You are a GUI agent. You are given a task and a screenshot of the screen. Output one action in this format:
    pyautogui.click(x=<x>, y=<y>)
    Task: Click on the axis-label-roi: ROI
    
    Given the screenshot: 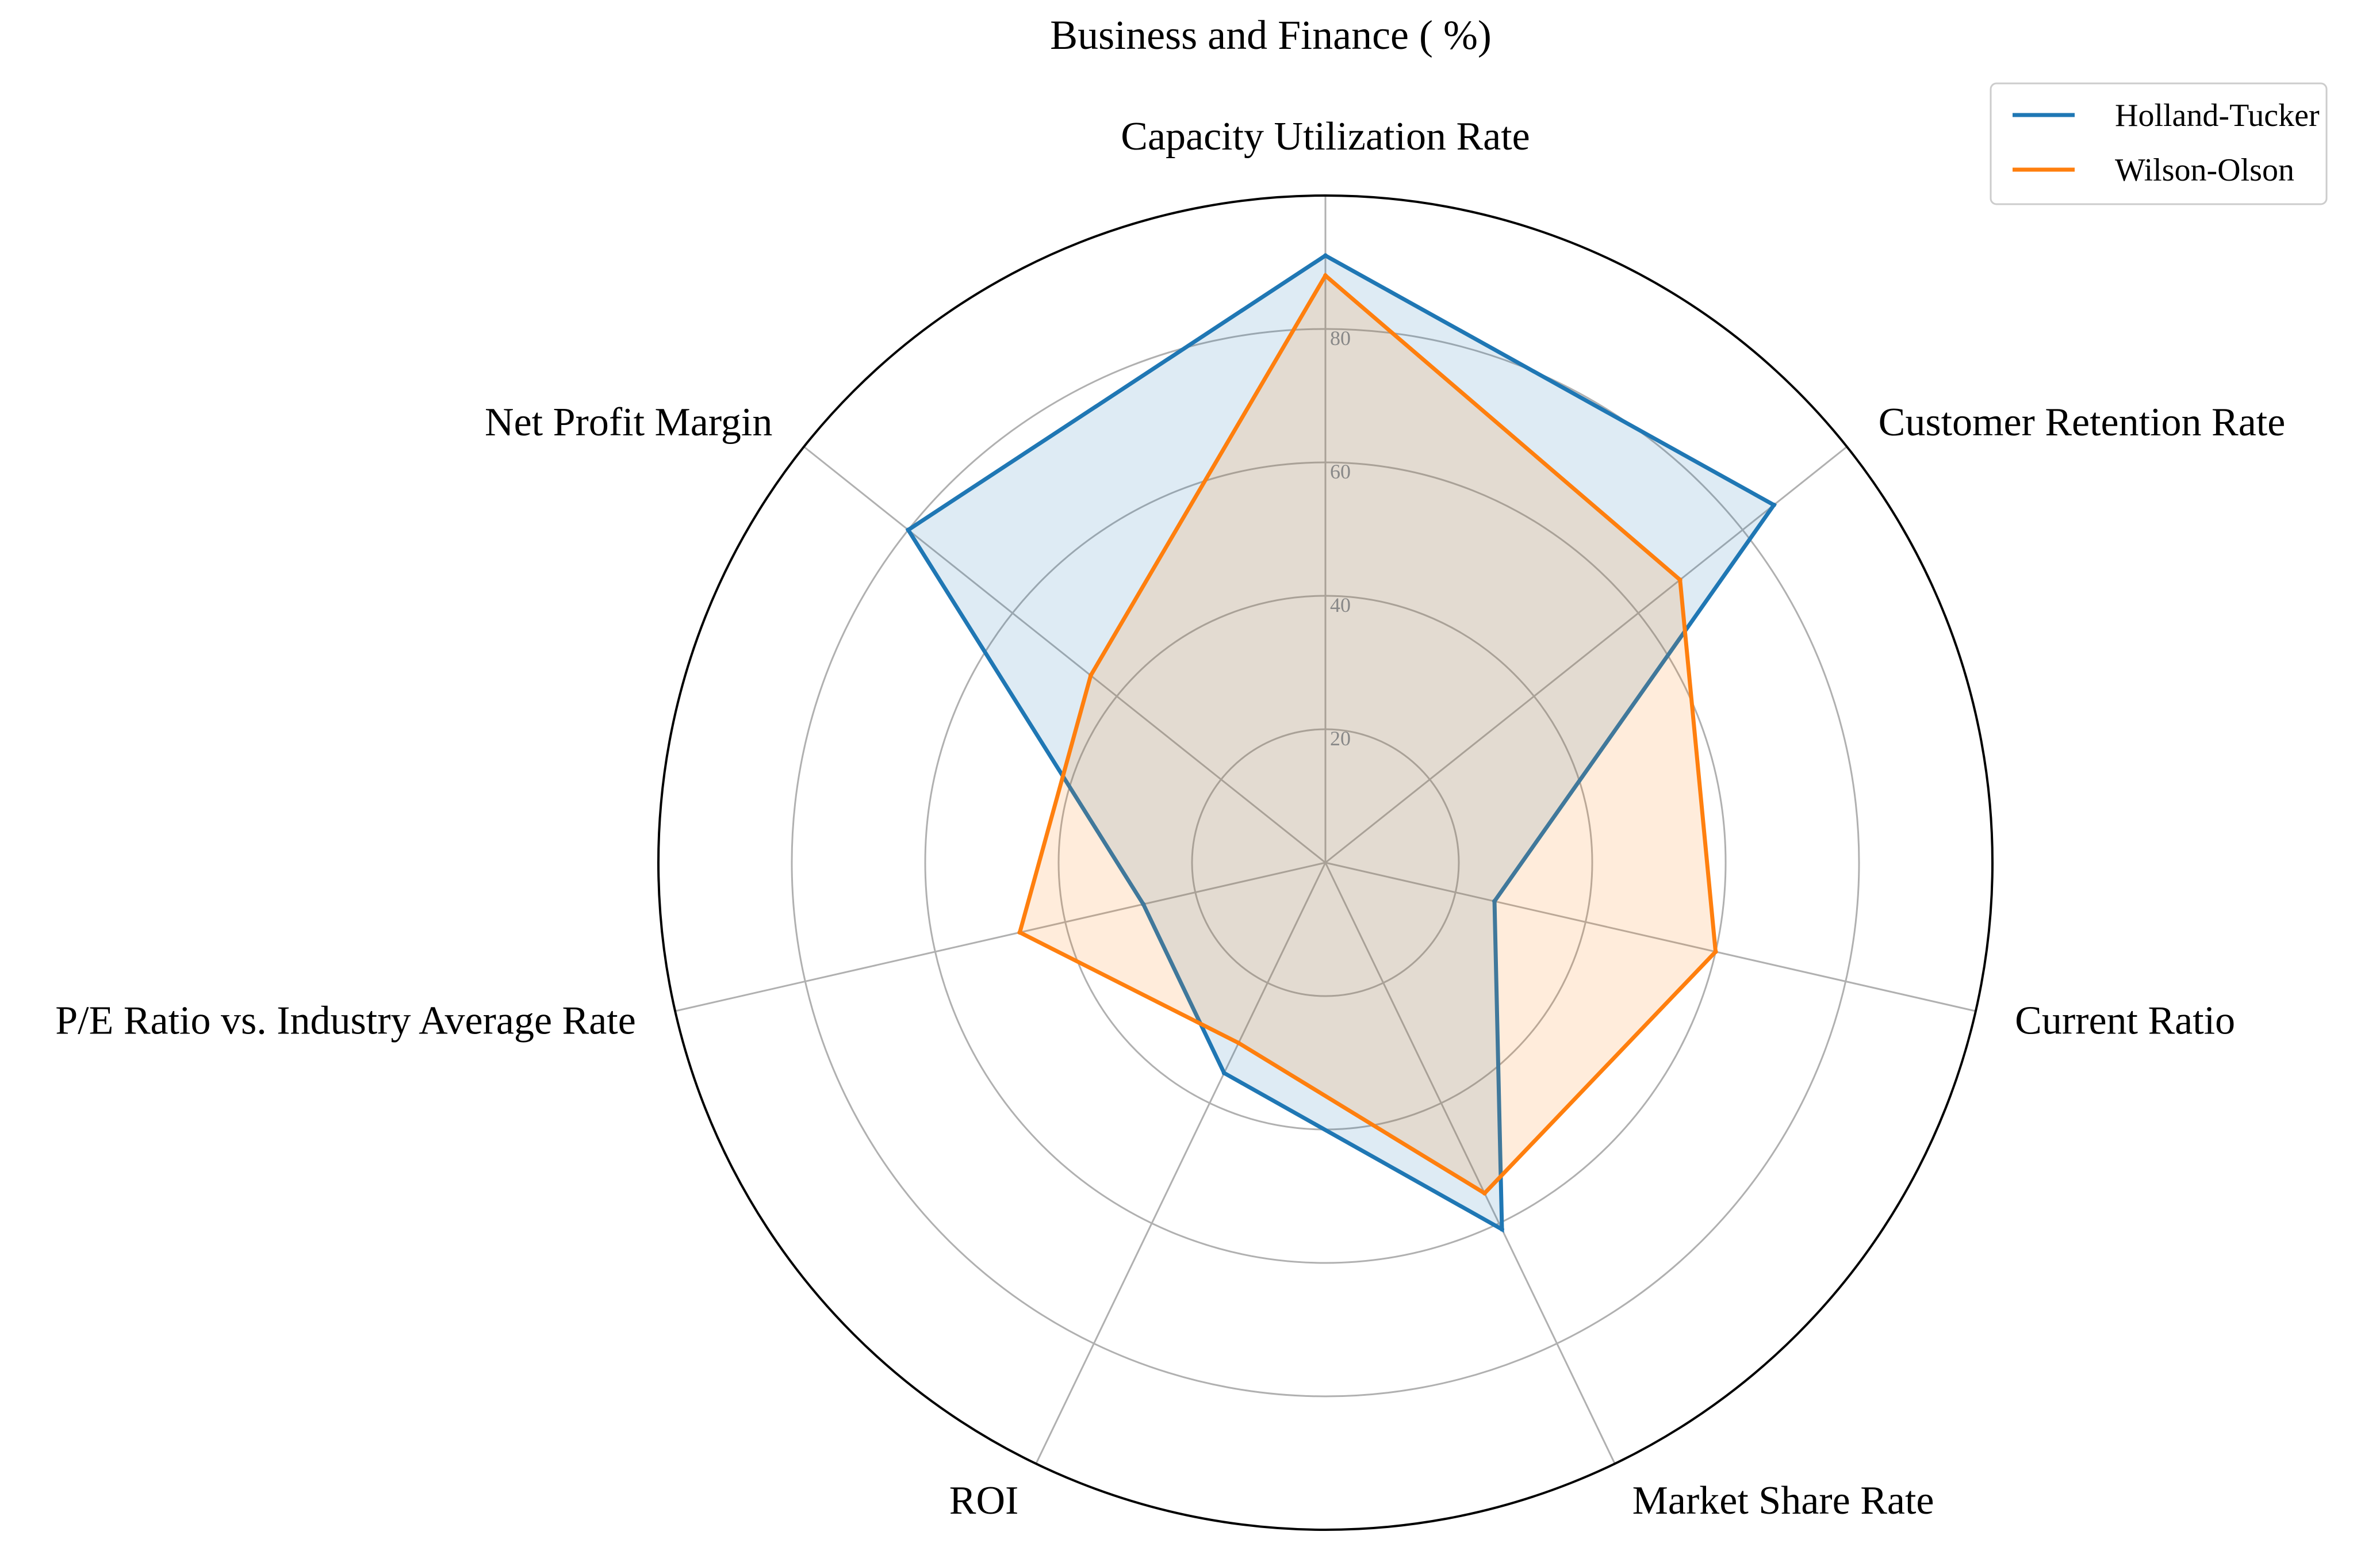 What is the action you would take?
    pyautogui.click(x=984, y=1501)
    